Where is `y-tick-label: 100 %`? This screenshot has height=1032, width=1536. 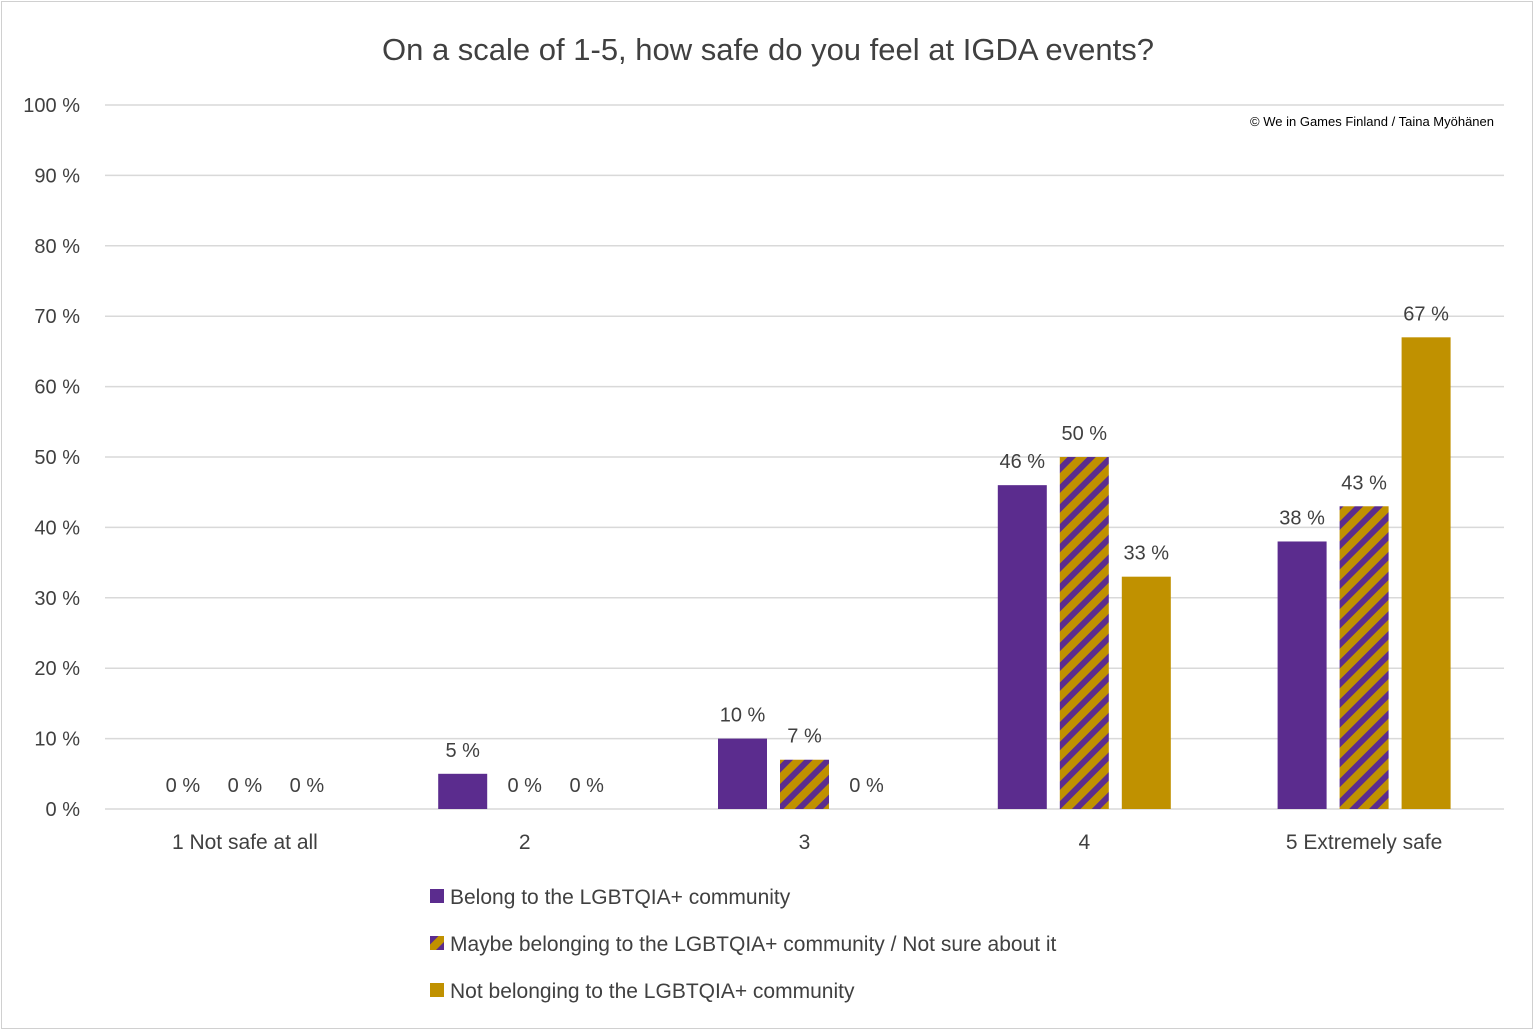 y-tick-label: 100 % is located at coordinates (51, 106).